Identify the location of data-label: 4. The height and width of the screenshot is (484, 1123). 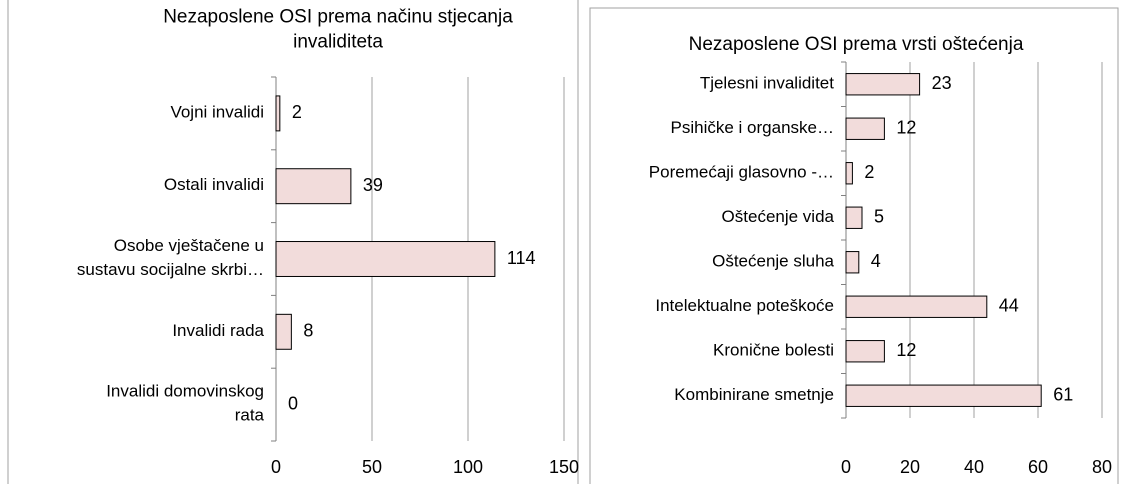
(876, 261).